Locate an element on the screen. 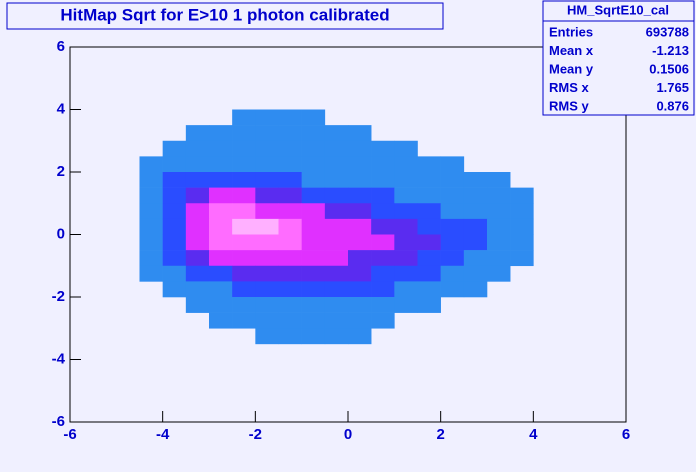 This screenshot has height=472, width=696. y-tick-label: 6 is located at coordinates (61, 46).